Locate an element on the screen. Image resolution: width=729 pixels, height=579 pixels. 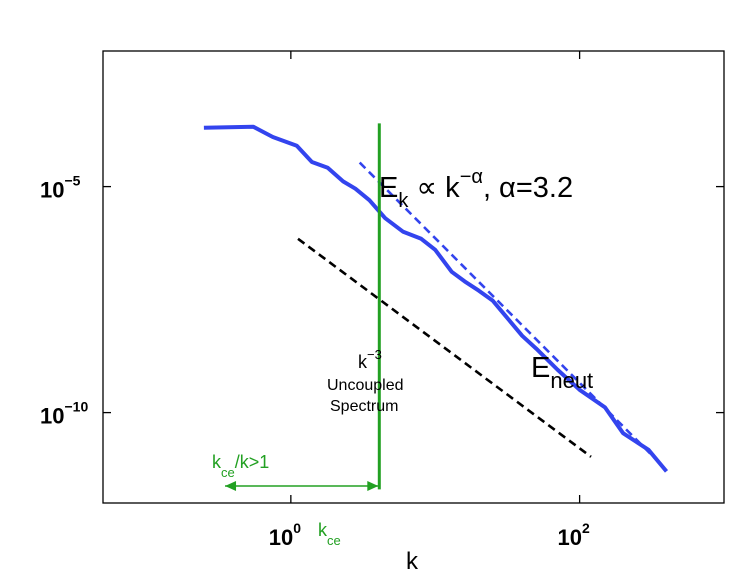
kce-arrow-head-right is located at coordinates (373, 486).